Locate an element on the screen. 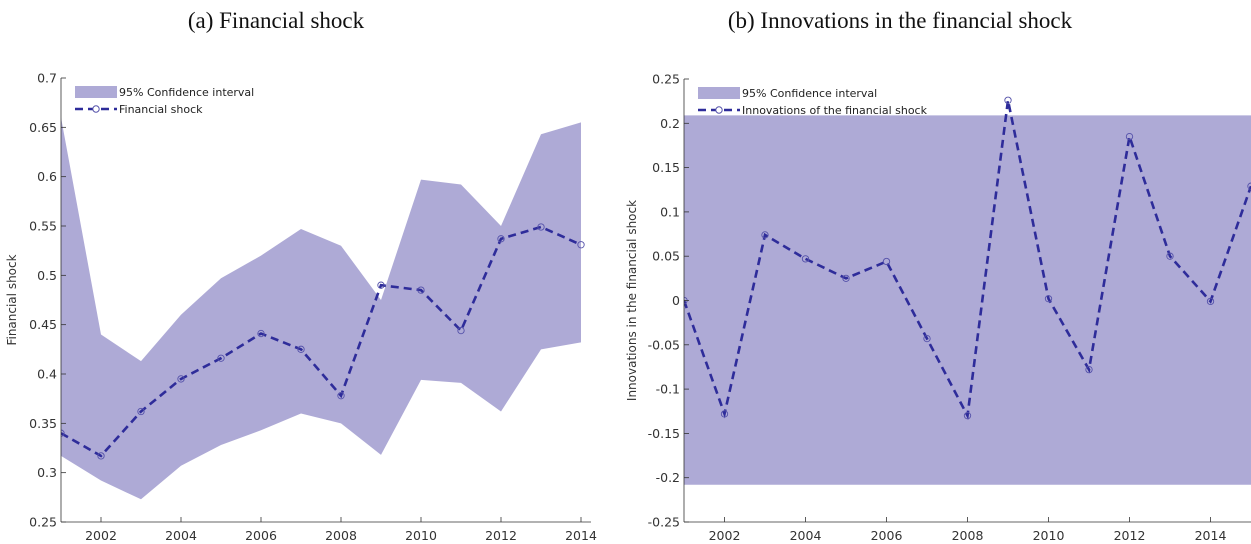  legend-label: Innovations of the financial shock is located at coordinates (835, 110).